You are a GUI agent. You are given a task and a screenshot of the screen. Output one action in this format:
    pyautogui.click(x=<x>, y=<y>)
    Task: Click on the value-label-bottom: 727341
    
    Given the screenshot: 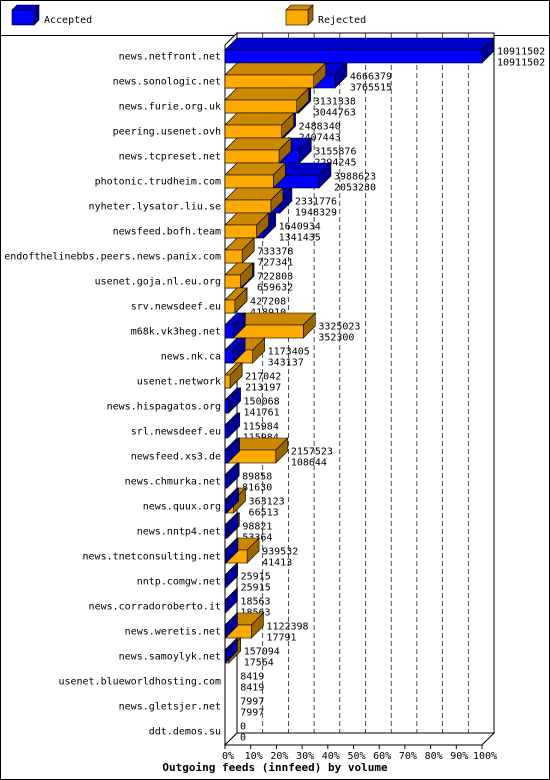 What is the action you would take?
    pyautogui.click(x=275, y=263)
    